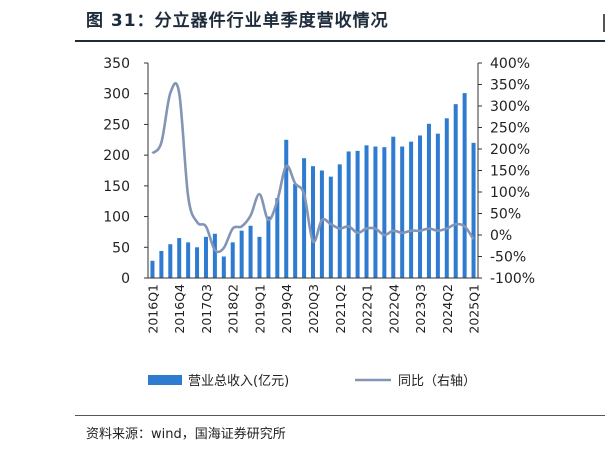 The width and height of the screenshot is (612, 454). I want to click on source-divider, so click(340, 415).